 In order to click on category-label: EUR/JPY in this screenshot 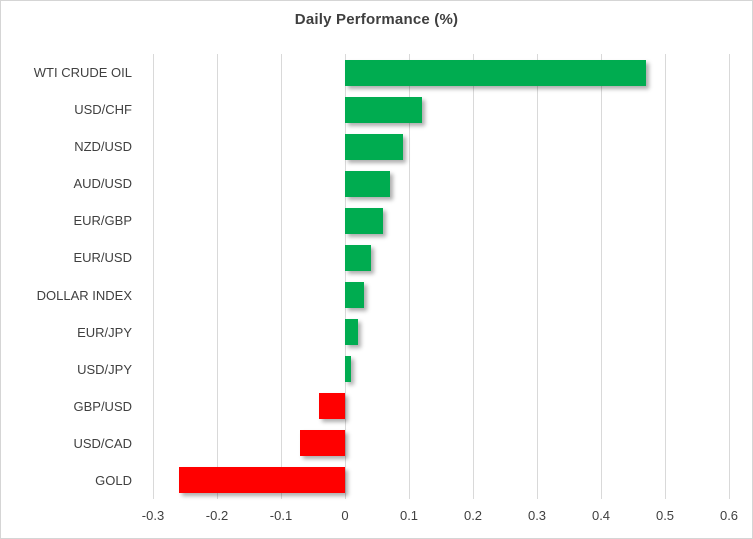, I will do `click(104, 332)`.